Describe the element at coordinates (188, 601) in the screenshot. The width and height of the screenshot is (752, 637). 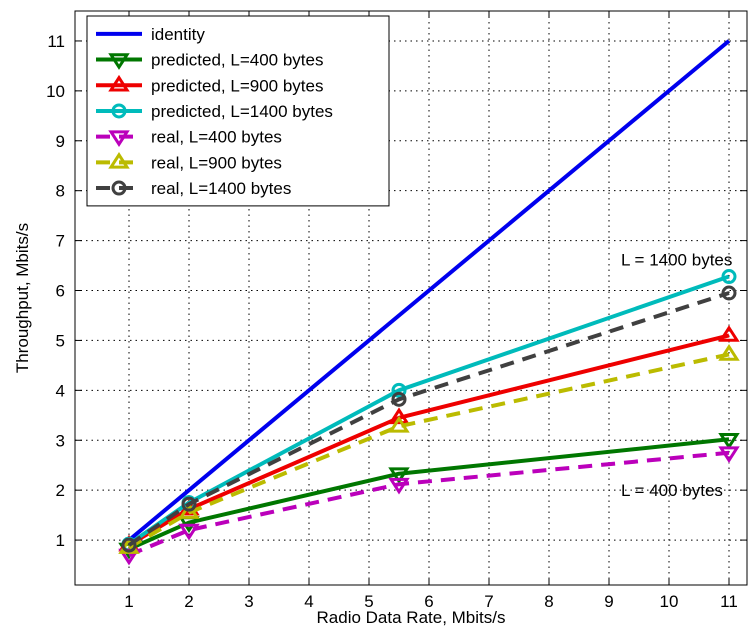
I see `x-tick-label: 2` at that location.